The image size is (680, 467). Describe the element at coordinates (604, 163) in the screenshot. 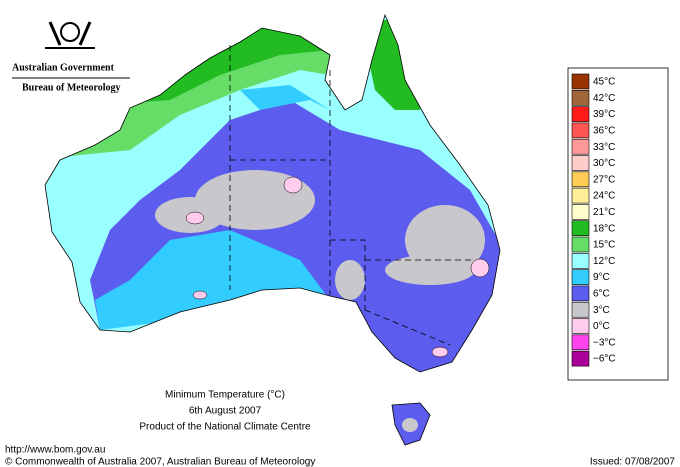

I see `legend-label: 30°C` at that location.